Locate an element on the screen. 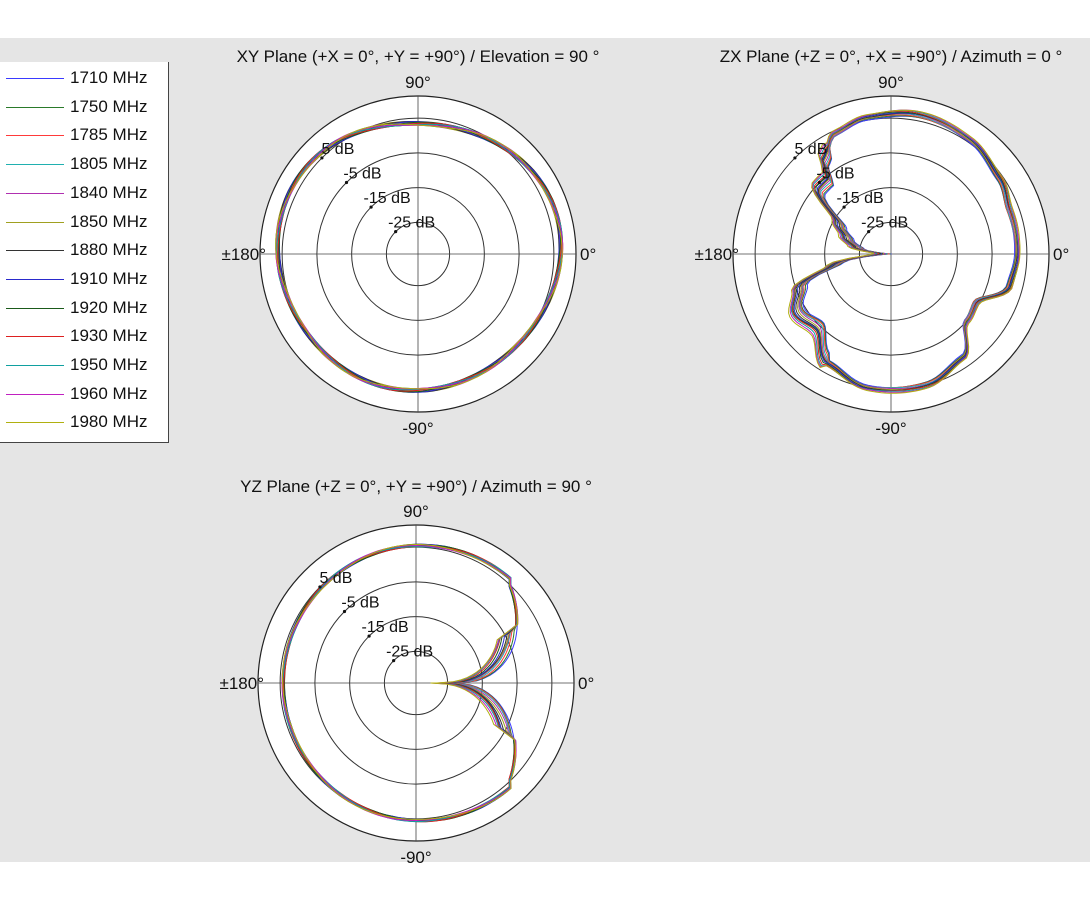  legend-label: 1920 MHz is located at coordinates (109, 307).